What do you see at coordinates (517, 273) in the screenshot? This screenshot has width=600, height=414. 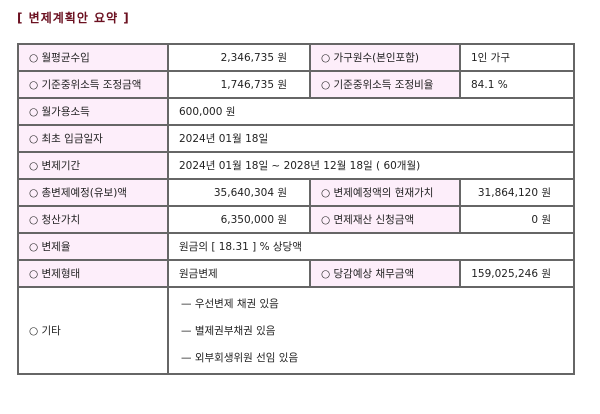 I see `value-debt: 159,025,246 원` at bounding box center [517, 273].